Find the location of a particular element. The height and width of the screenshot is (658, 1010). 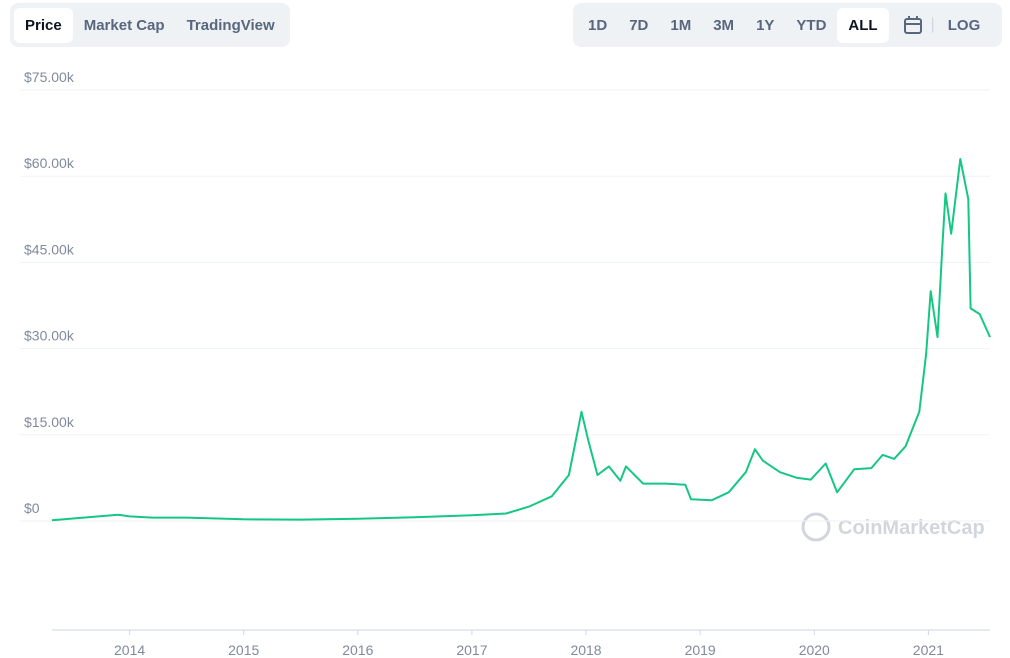

watermark-text: CoinMarketCap is located at coordinates (911, 528).